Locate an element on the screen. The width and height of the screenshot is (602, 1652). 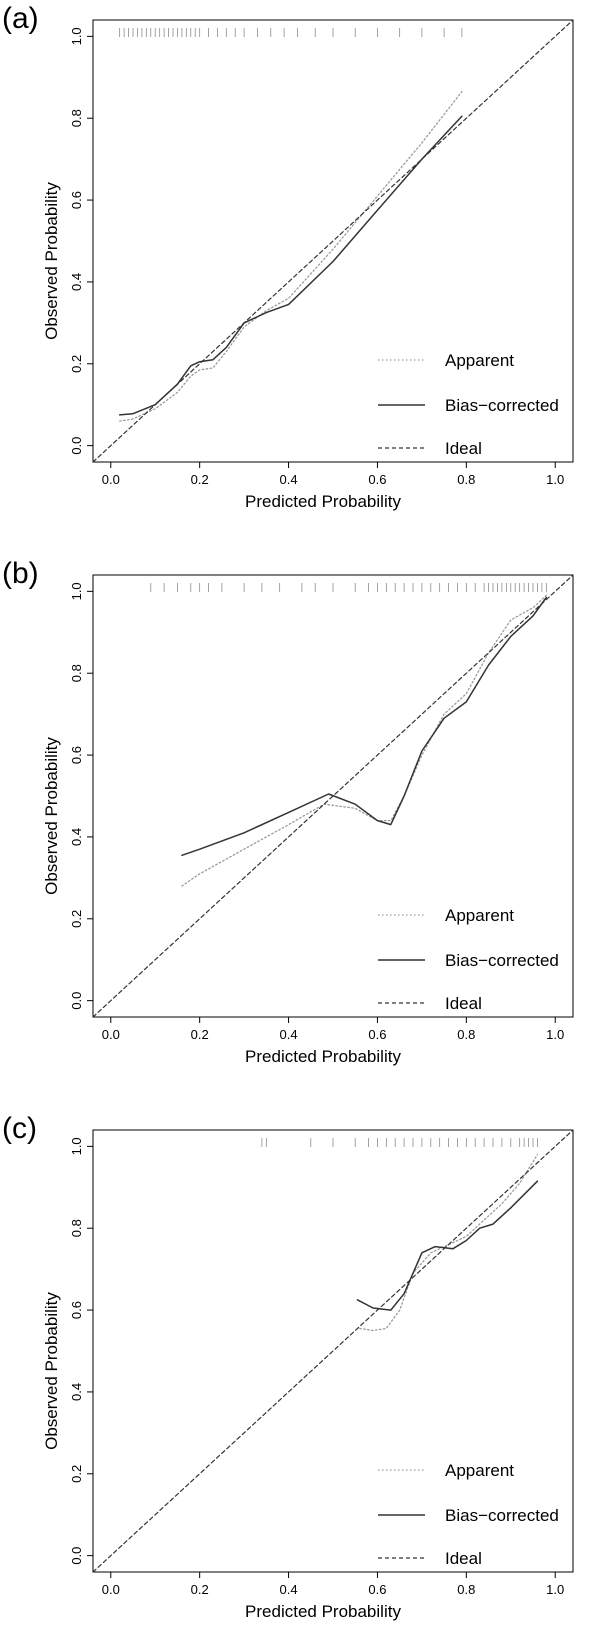
chart-a-y-axis-title: Observed Probability is located at coordinates (51, 261).